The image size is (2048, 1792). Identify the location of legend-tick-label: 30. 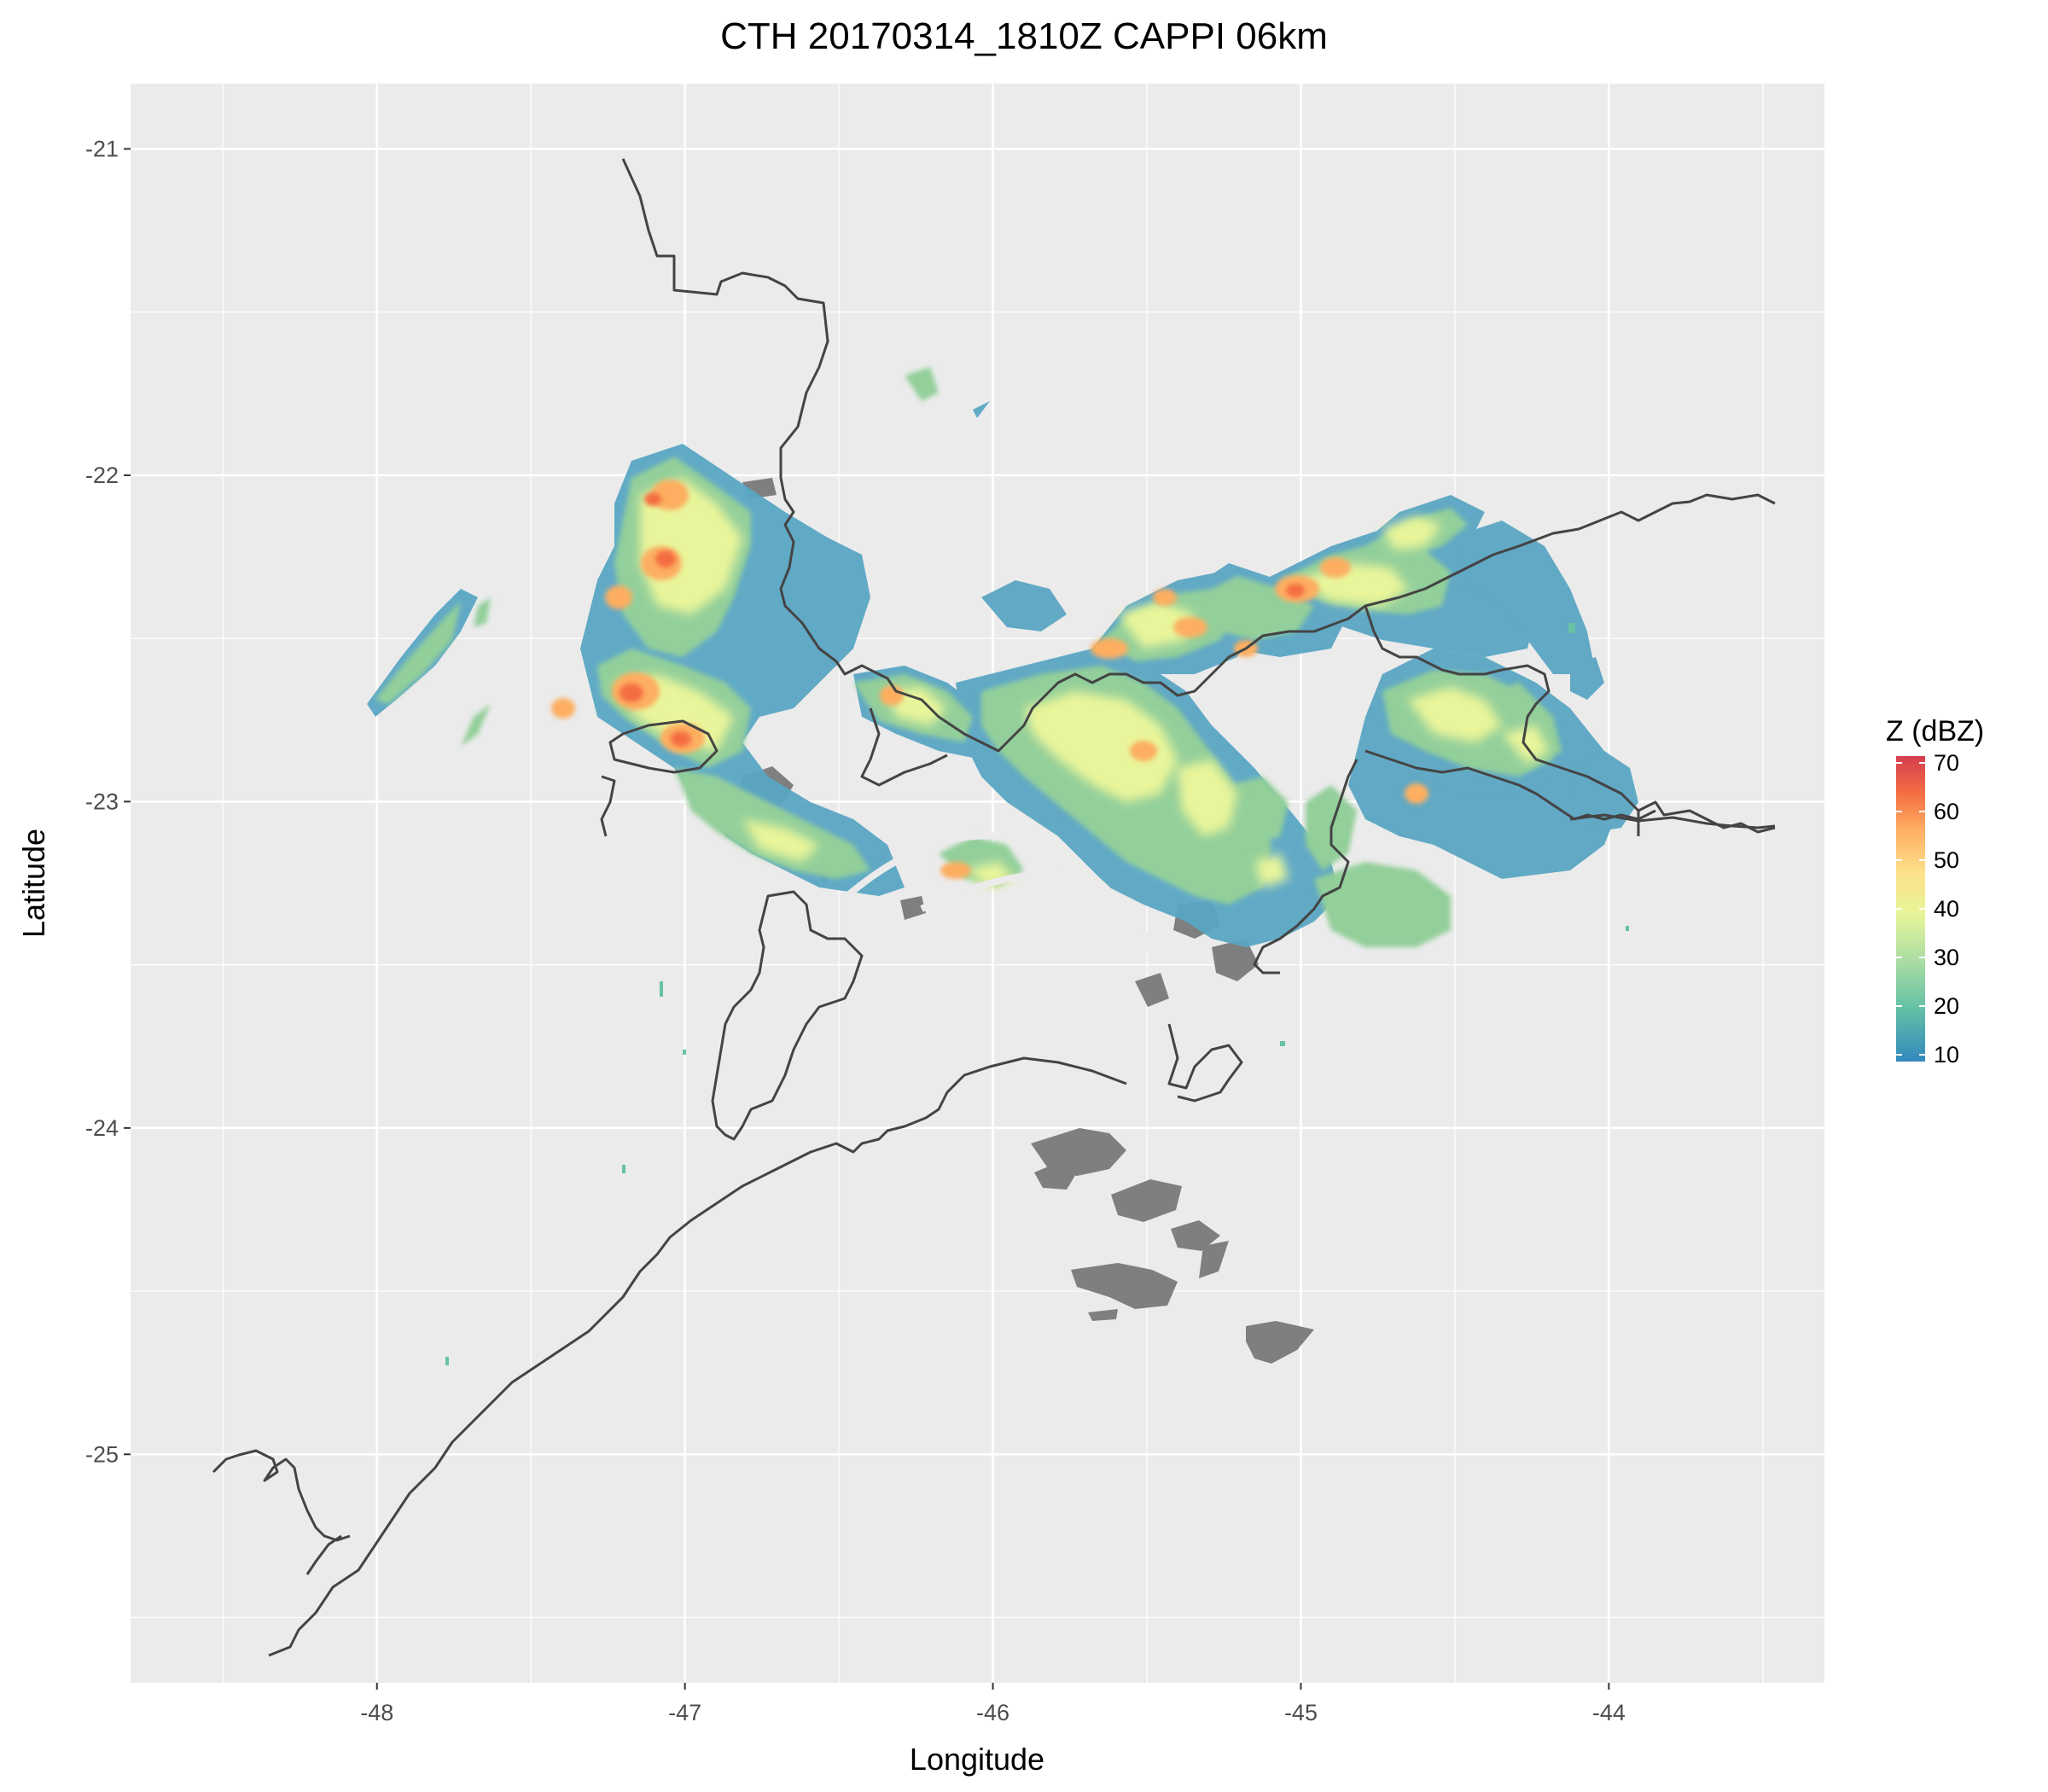
(1947, 958).